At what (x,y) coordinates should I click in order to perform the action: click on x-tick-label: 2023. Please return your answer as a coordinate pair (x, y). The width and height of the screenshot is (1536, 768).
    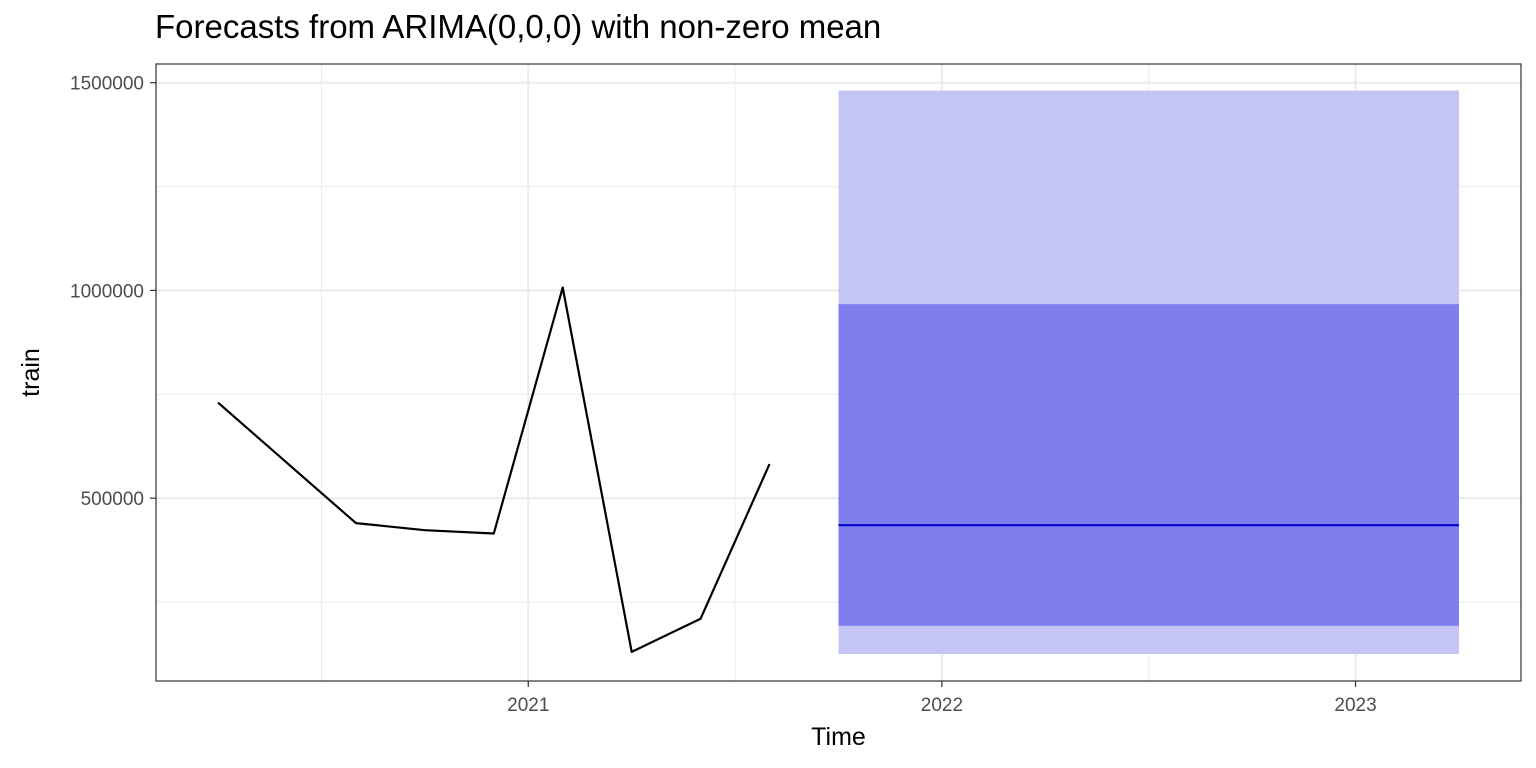
    Looking at the image, I should click on (1355, 705).